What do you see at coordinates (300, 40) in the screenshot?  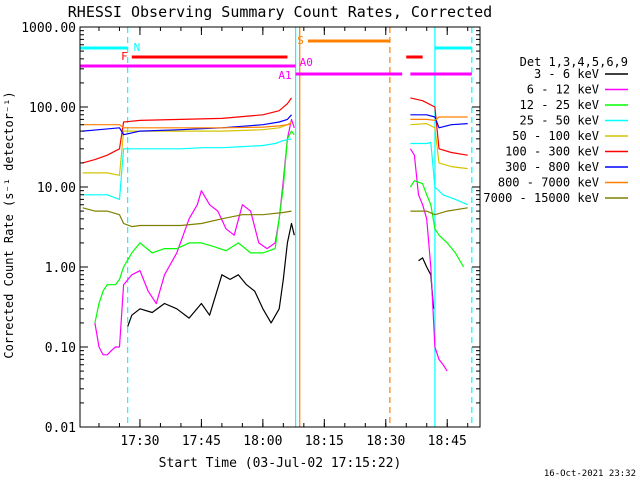 I see `state-label-s: S` at bounding box center [300, 40].